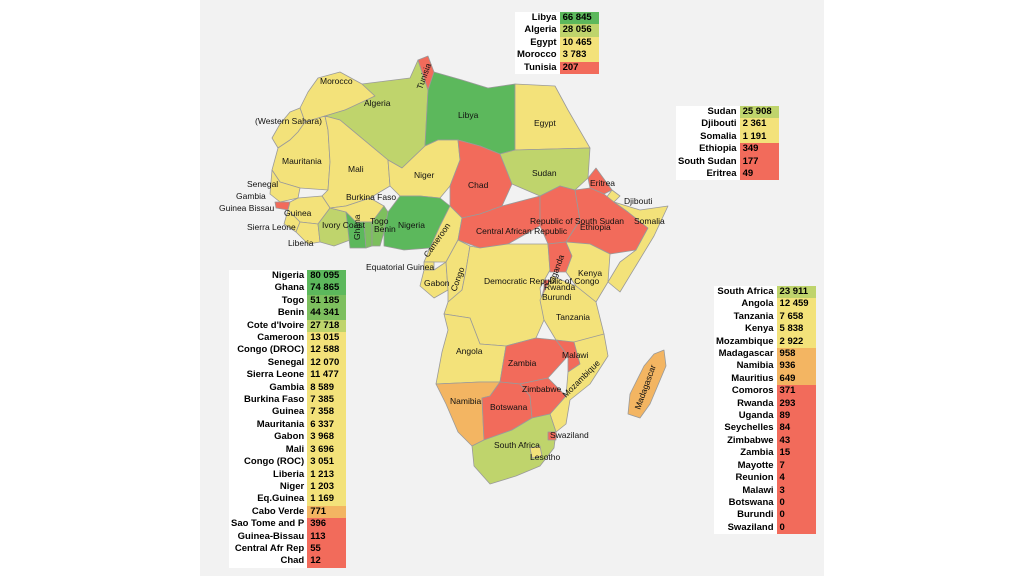  Describe the element at coordinates (288, 536) in the screenshot. I see `table-row: Guinea-Bissau 113` at that location.